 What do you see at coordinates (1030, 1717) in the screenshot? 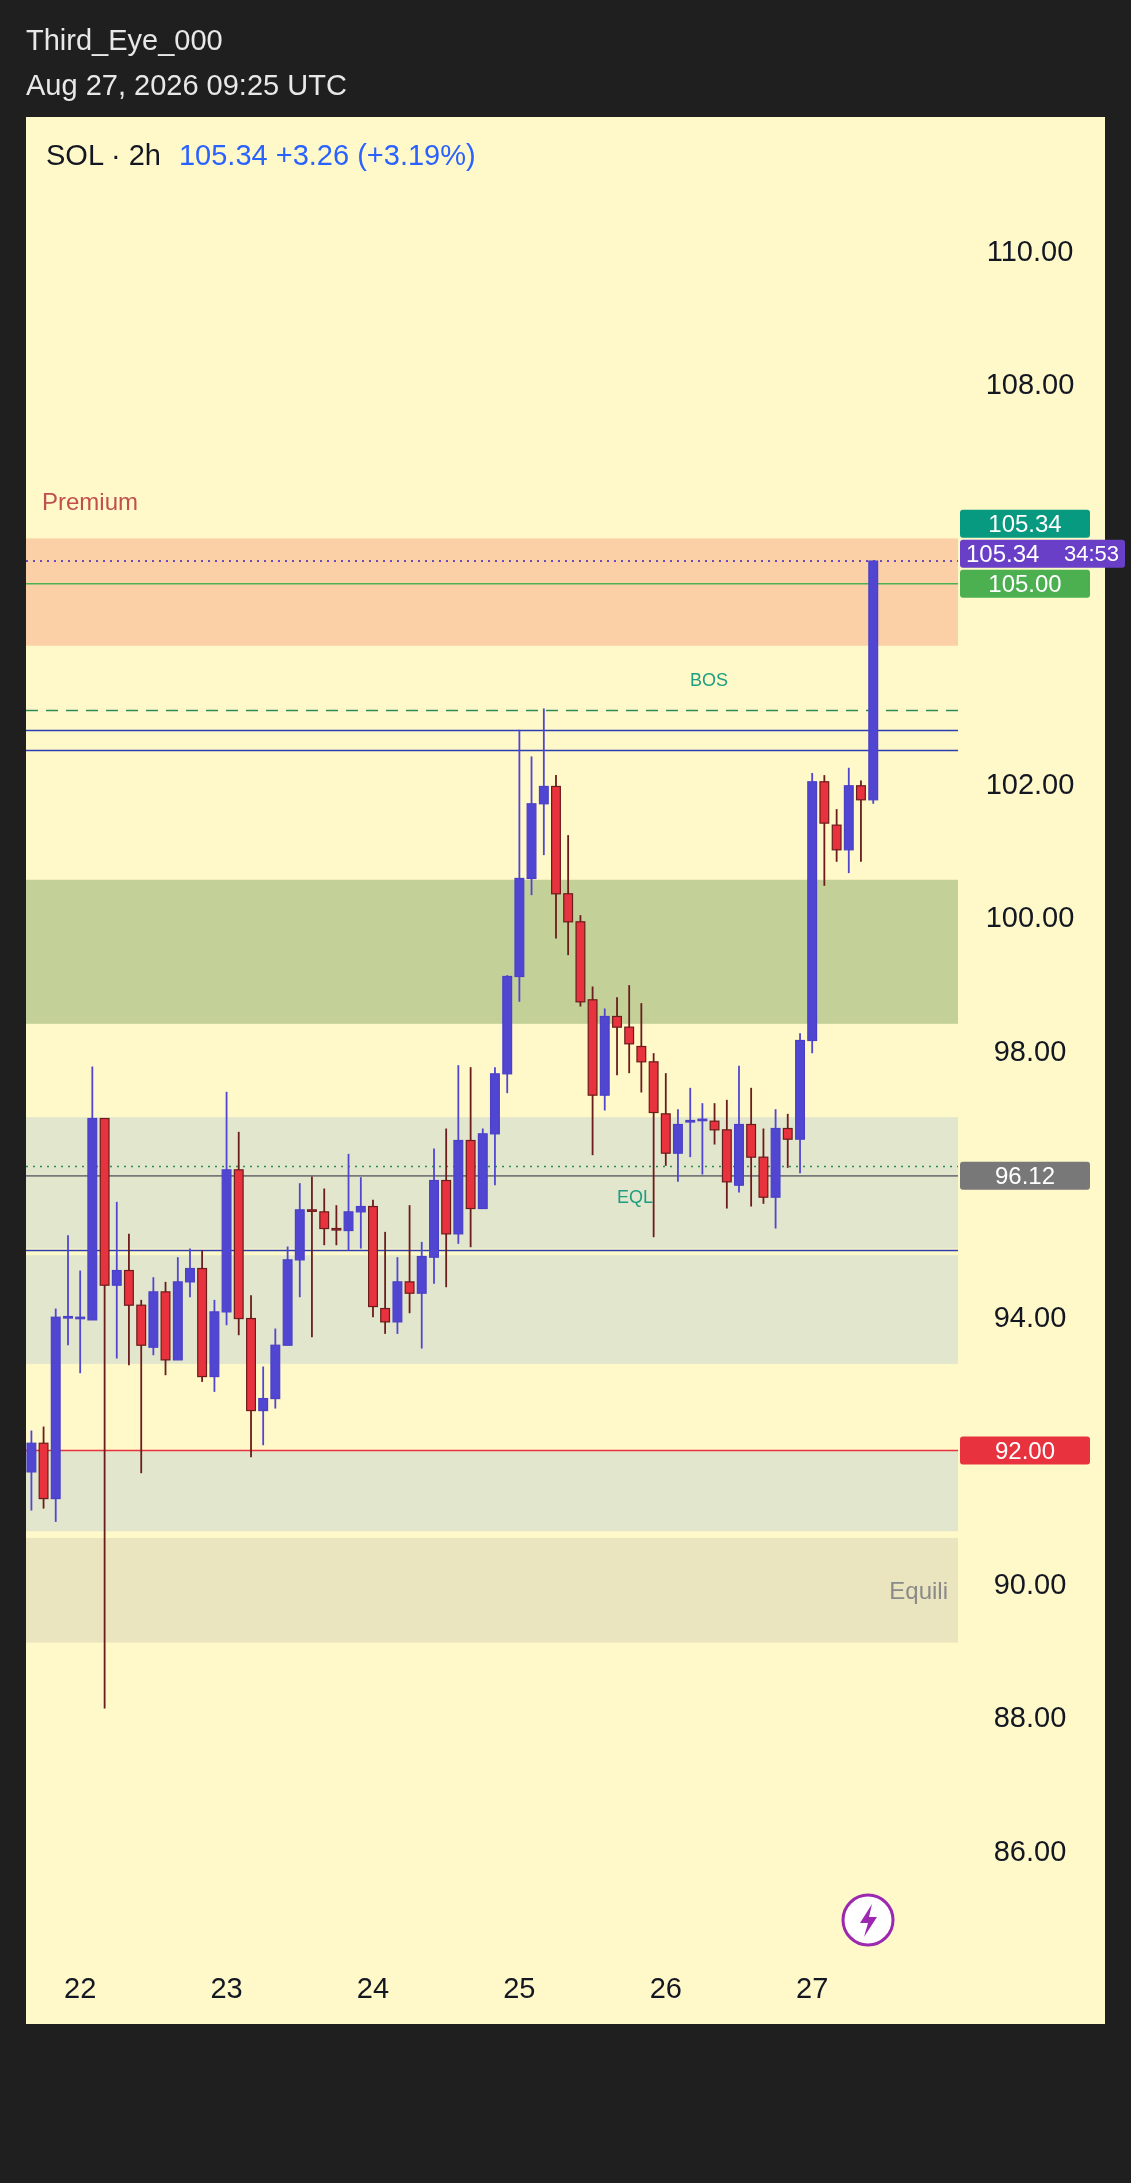
I see `y-tick-label: 88.00` at bounding box center [1030, 1717].